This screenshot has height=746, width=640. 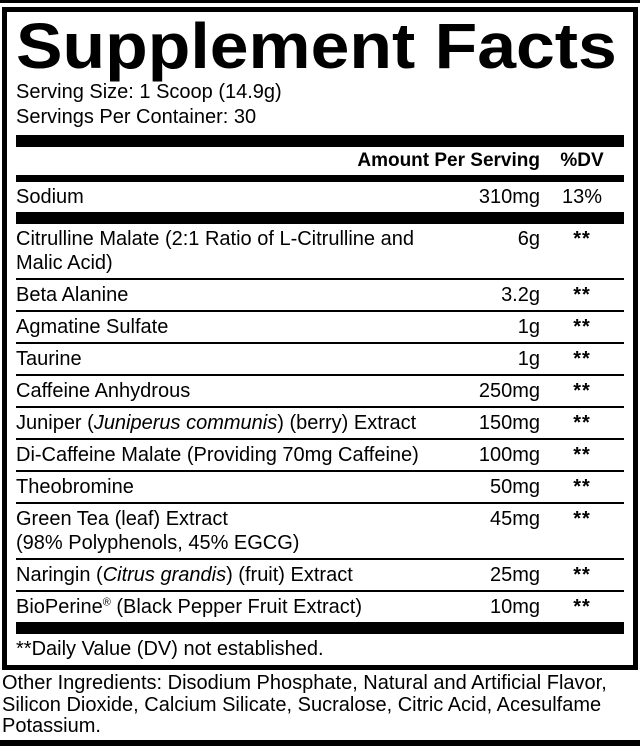 I want to click on row-name: Taurine, so click(x=49, y=359).